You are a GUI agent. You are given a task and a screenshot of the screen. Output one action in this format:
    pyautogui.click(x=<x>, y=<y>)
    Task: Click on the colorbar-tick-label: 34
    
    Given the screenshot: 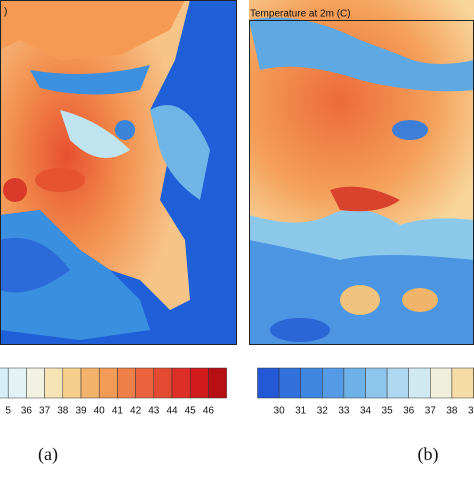 What is the action you would take?
    pyautogui.click(x=366, y=411)
    